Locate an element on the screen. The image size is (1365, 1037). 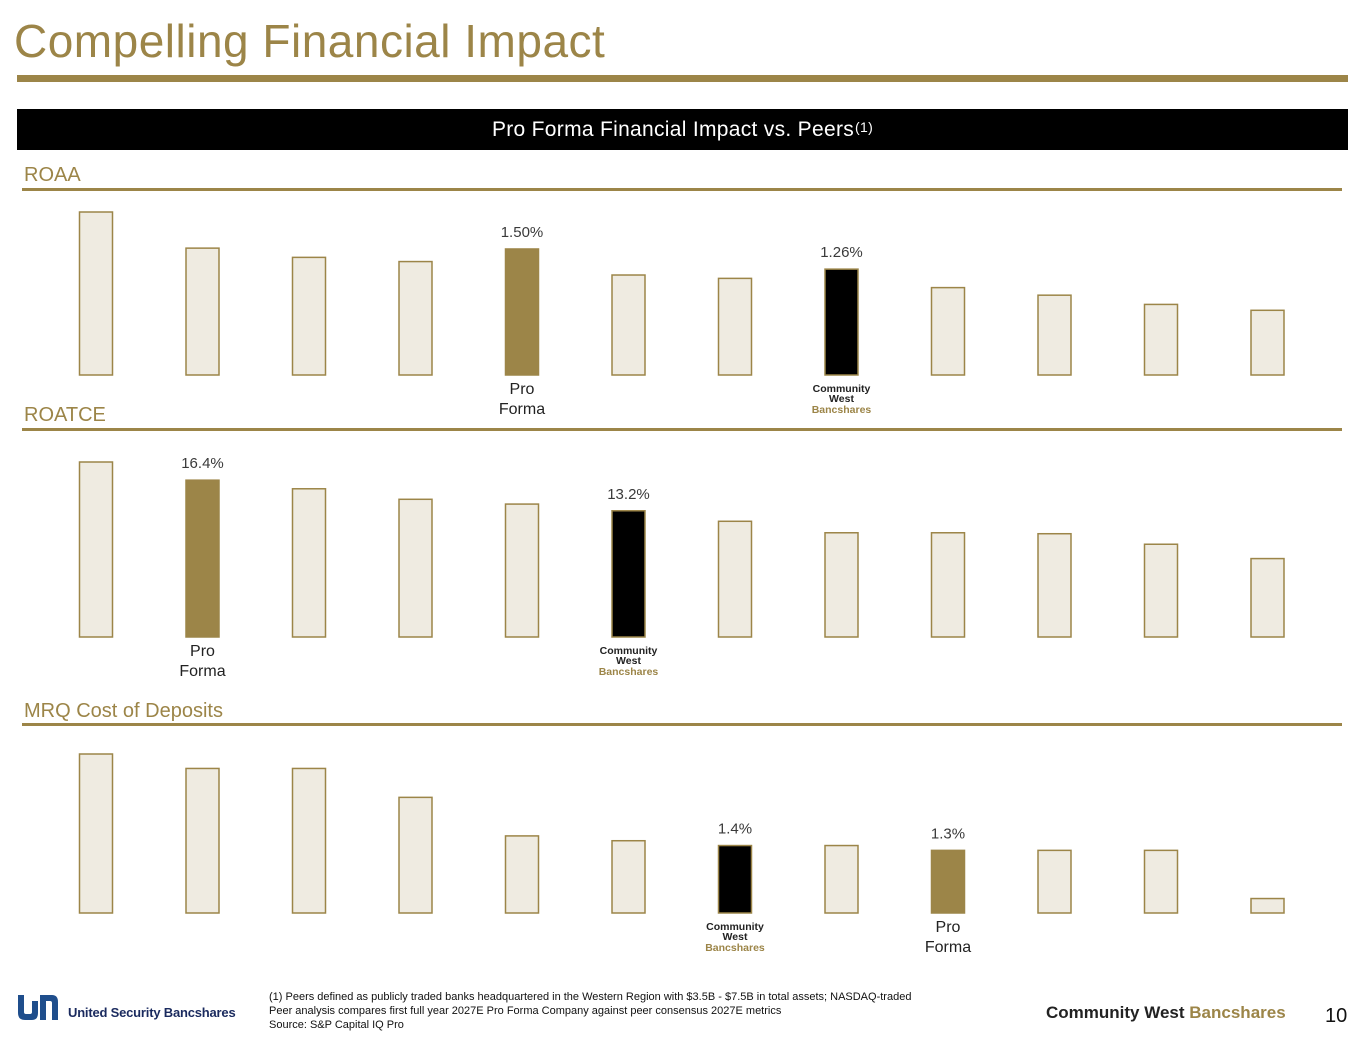
title-divider is located at coordinates (682, 78).